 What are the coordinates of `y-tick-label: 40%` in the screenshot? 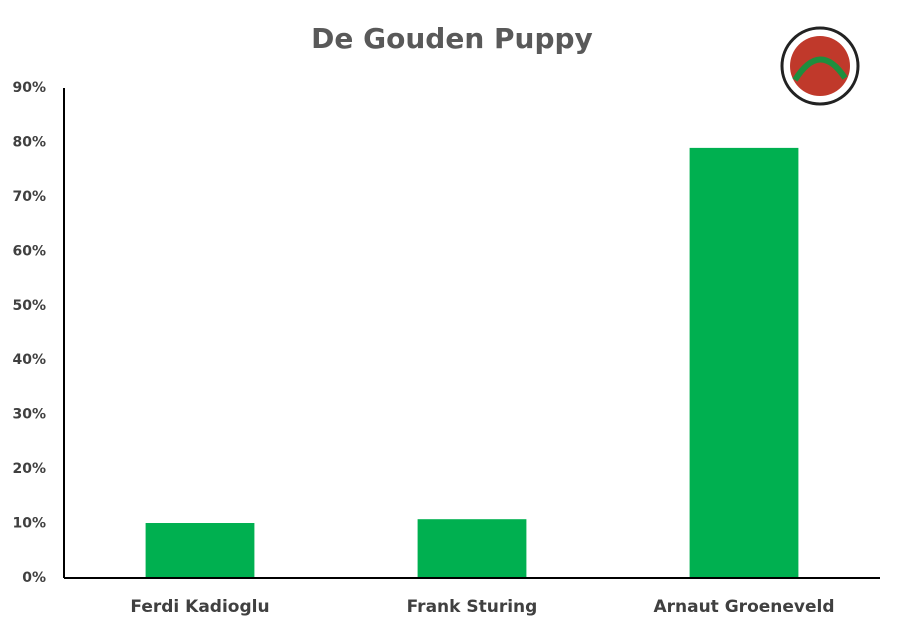 It's located at (29, 360).